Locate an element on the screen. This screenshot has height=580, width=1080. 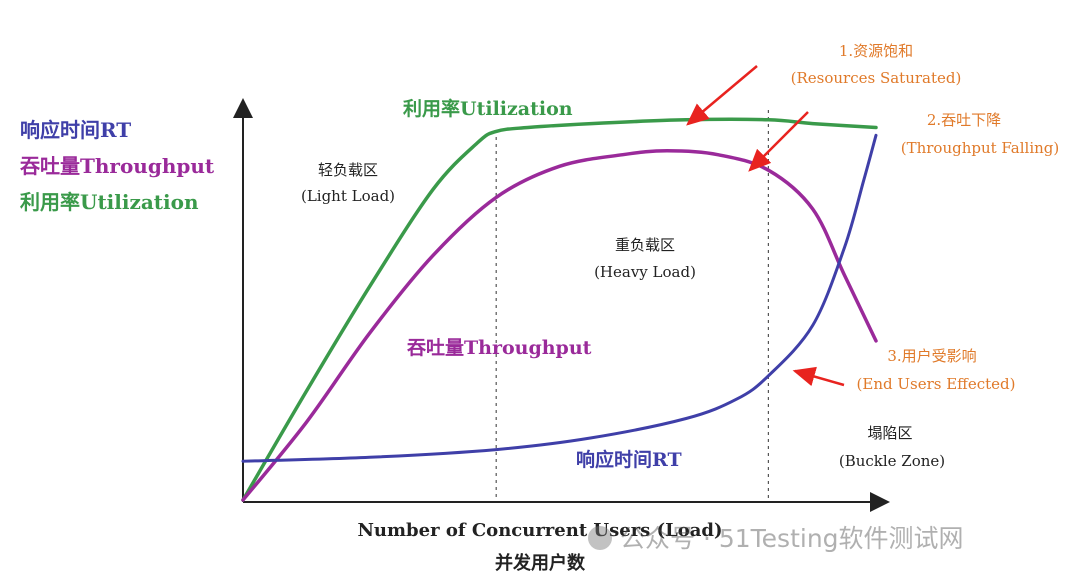
wechat-icon is located at coordinates (600, 538).